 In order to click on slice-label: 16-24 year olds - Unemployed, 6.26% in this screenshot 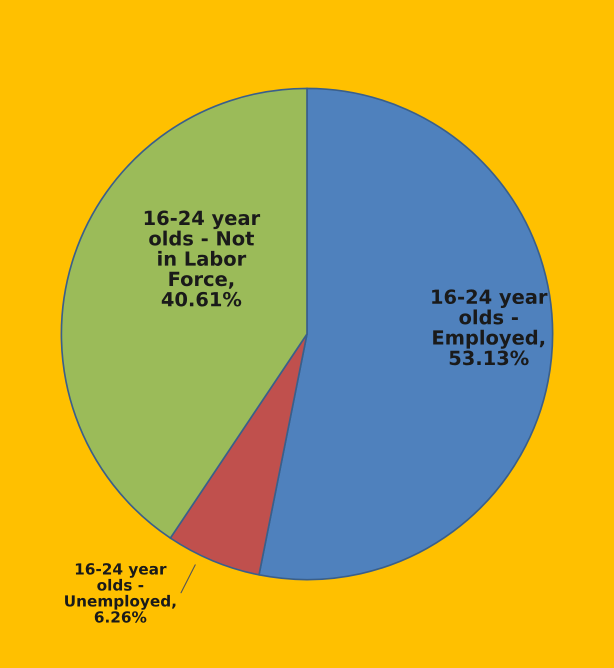, I will do `click(120, 593)`.